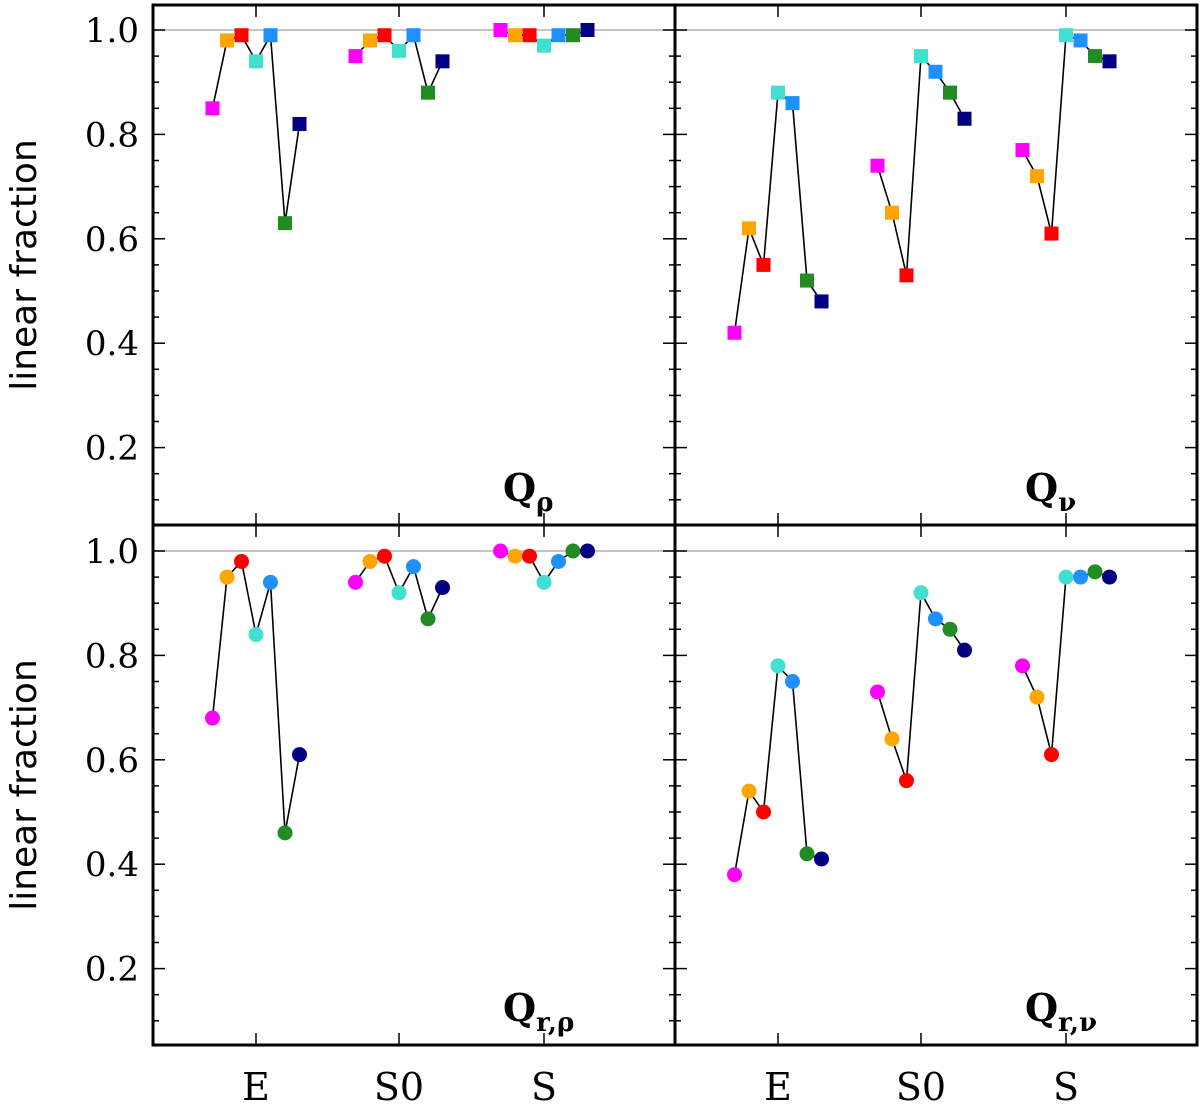 This screenshot has width=1200, height=1112. What do you see at coordinates (921, 685) in the screenshot?
I see `series-line-S0` at bounding box center [921, 685].